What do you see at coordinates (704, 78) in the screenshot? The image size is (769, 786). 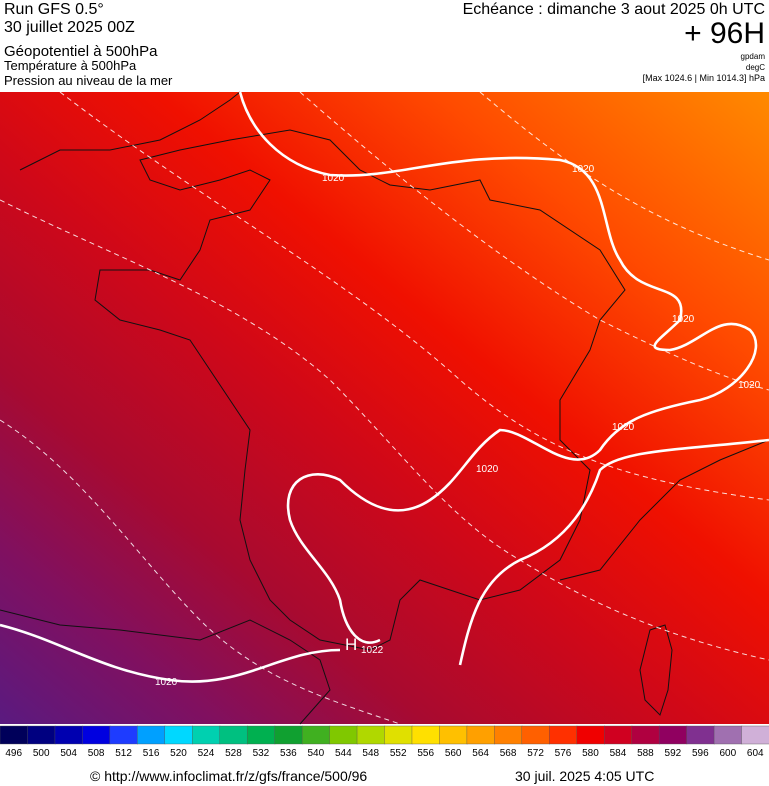 I see `unit-pressure: [Max 1024.6 | Min 1014.3] hPa` at bounding box center [704, 78].